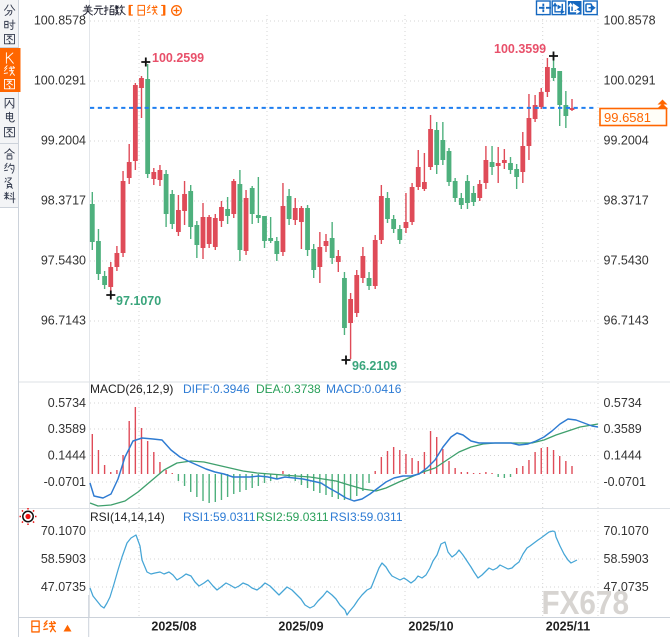 This screenshot has height=637, width=670. Describe the element at coordinates (300, 627) in the screenshot. I see `svg-text: 2025/09` at that location.